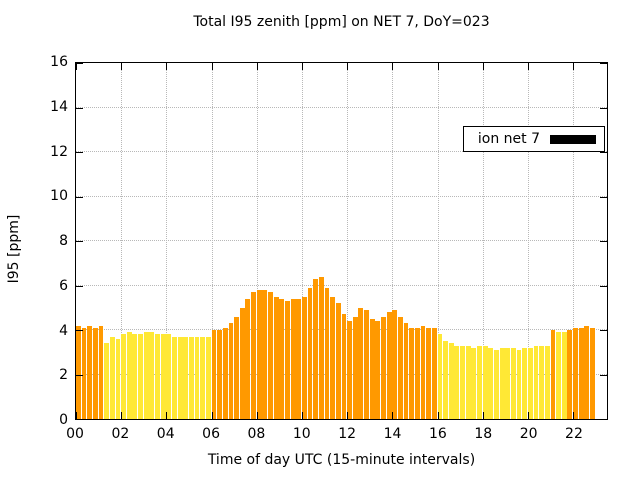  What do you see at coordinates (63, 241) in the screenshot?
I see `y-tick-label: 8` at bounding box center [63, 241].